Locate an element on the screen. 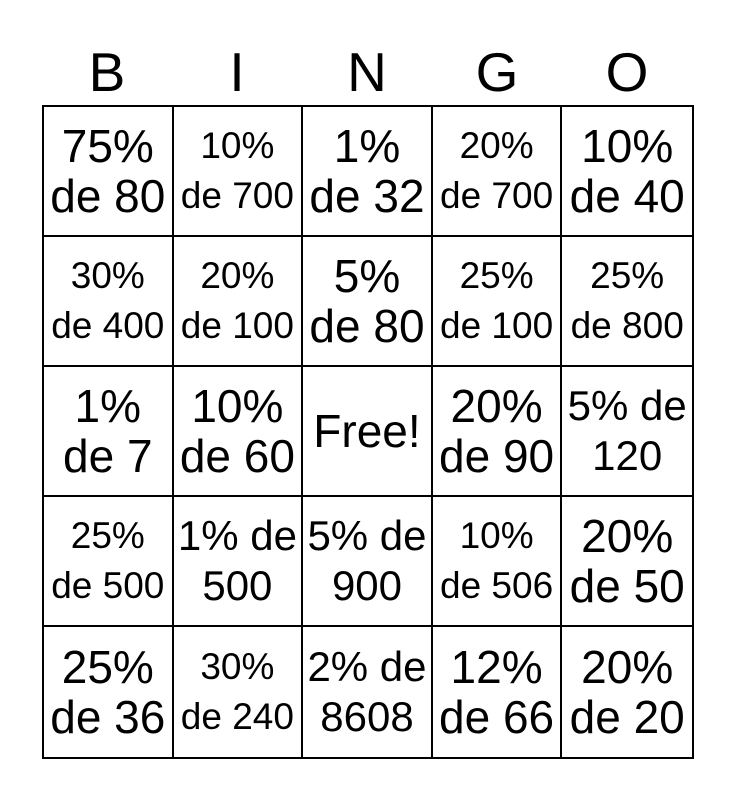 The image size is (736, 800). cell-r4c2: 1% de 500 is located at coordinates (238, 562).